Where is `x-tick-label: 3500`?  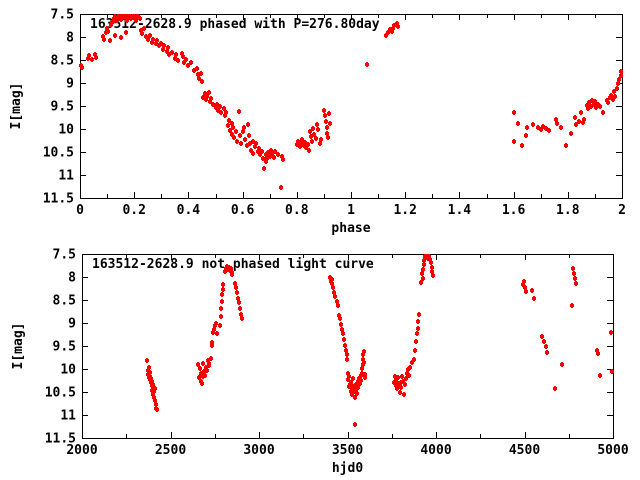 x-tick-label: 3500 is located at coordinates (347, 450).